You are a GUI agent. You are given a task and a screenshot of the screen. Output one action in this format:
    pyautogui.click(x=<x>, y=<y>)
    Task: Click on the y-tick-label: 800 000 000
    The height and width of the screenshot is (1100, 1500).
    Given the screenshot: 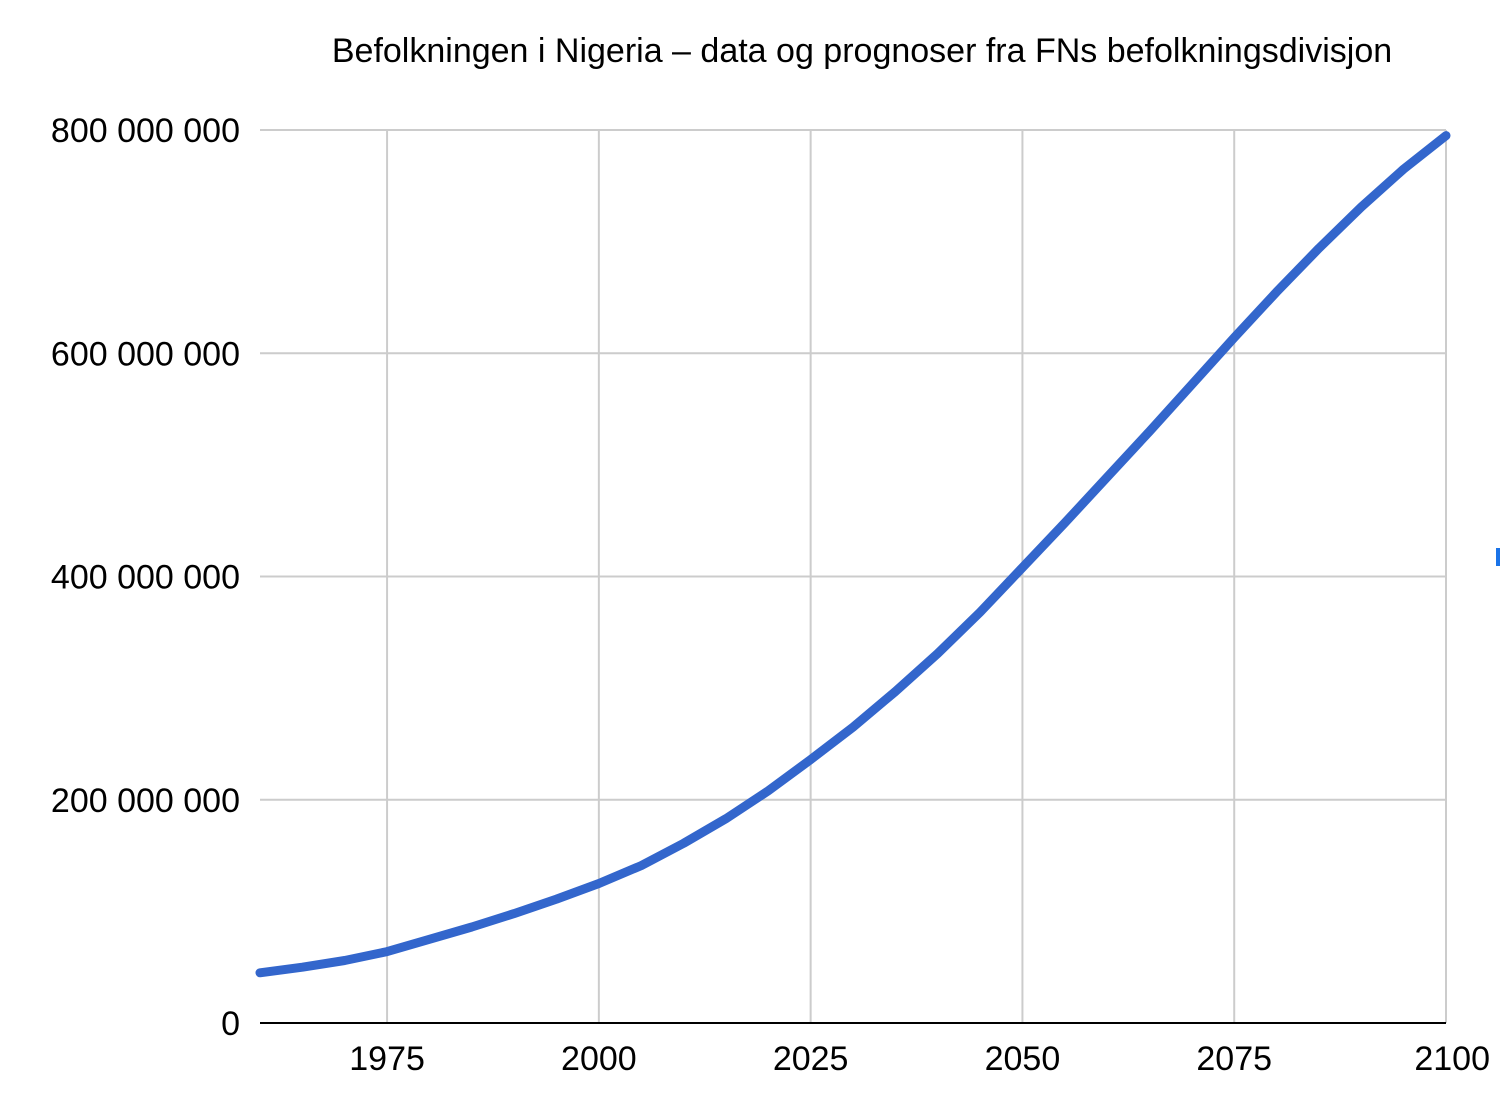 What is the action you would take?
    pyautogui.click(x=145, y=131)
    